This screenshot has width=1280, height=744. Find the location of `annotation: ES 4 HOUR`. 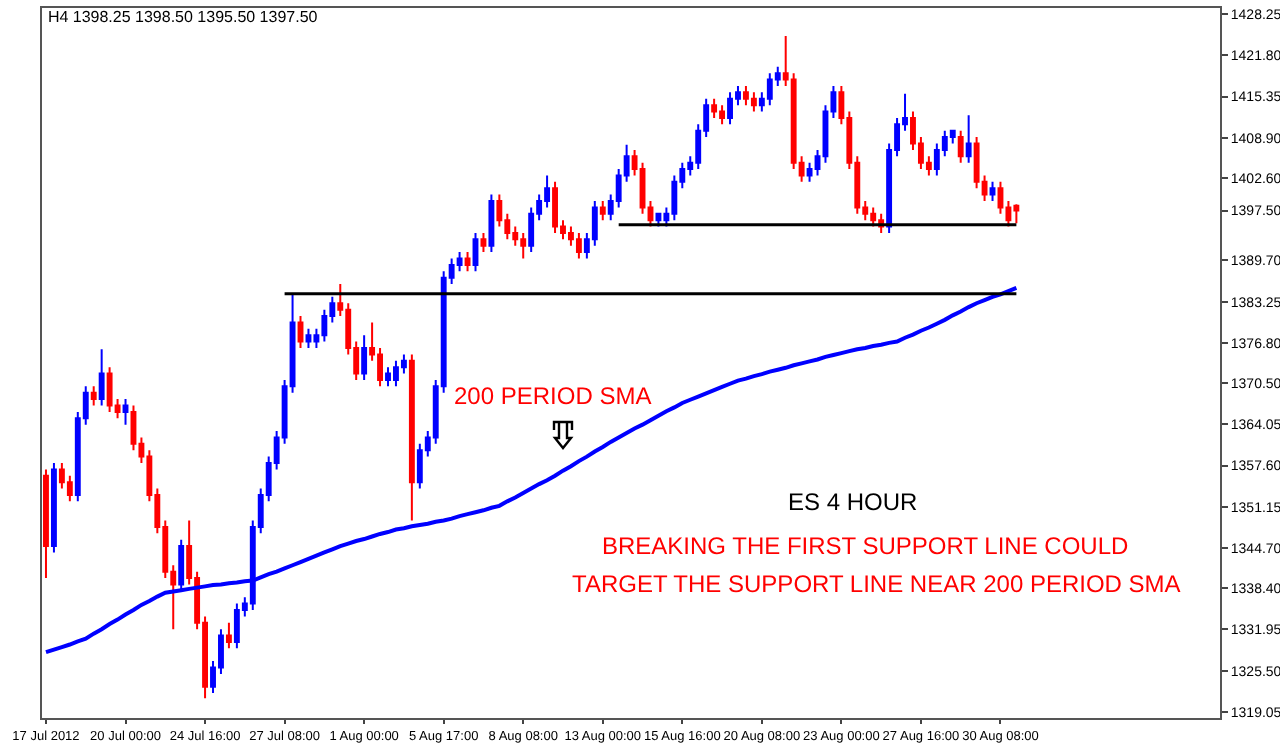

annotation: ES 4 HOUR is located at coordinates (853, 502).